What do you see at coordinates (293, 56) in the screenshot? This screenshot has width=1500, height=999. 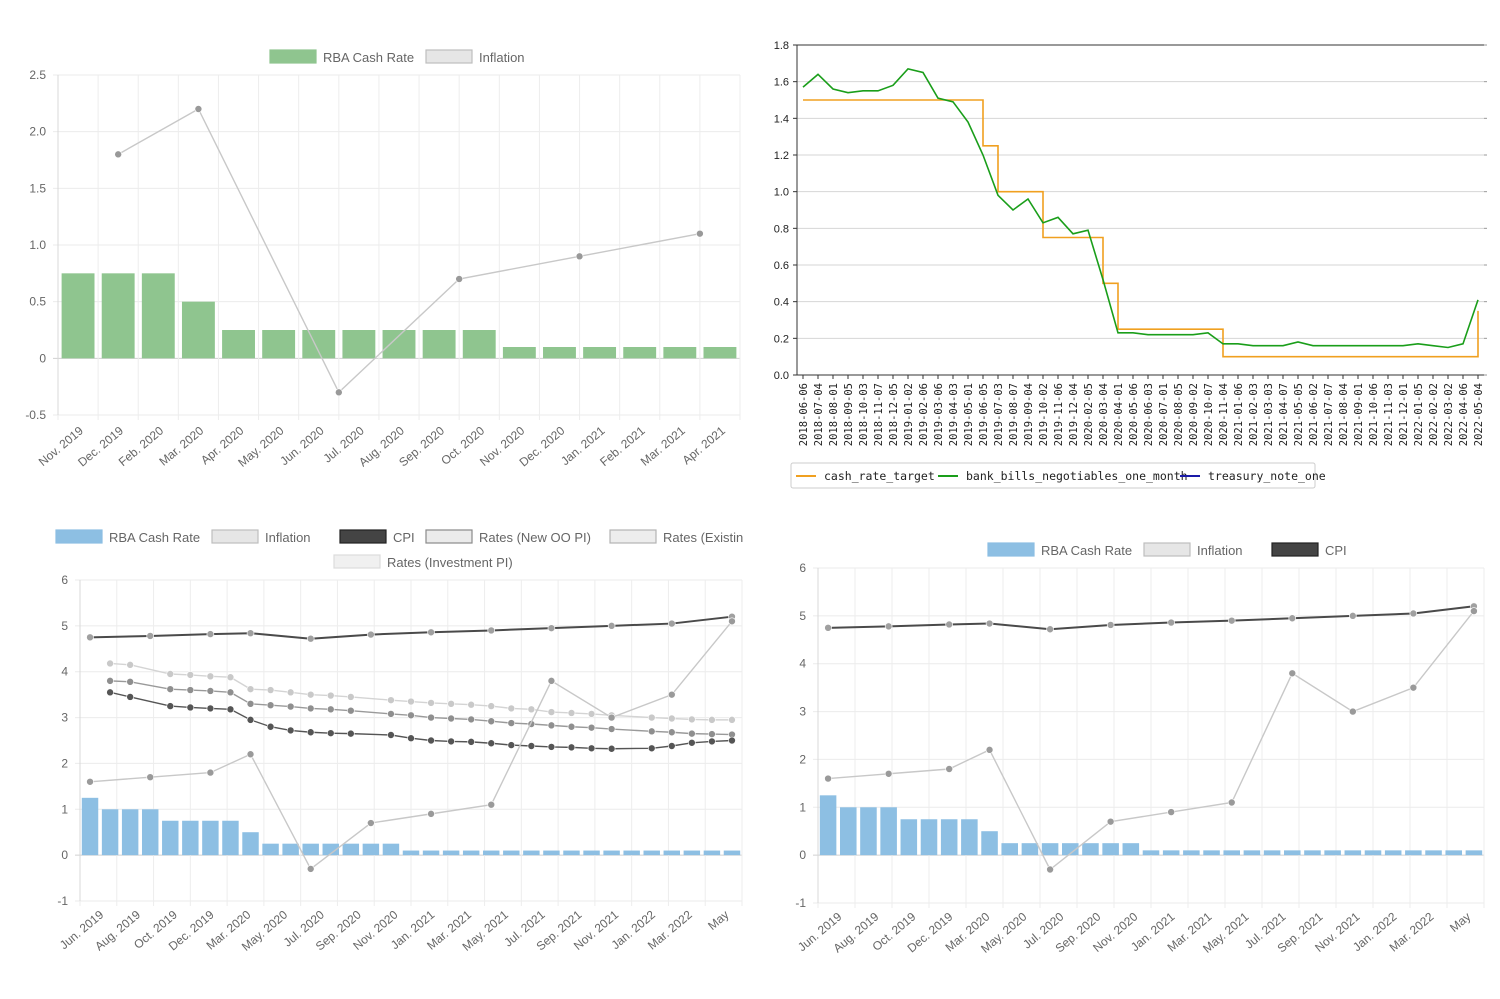 I see `tl-legend-swatch` at bounding box center [293, 56].